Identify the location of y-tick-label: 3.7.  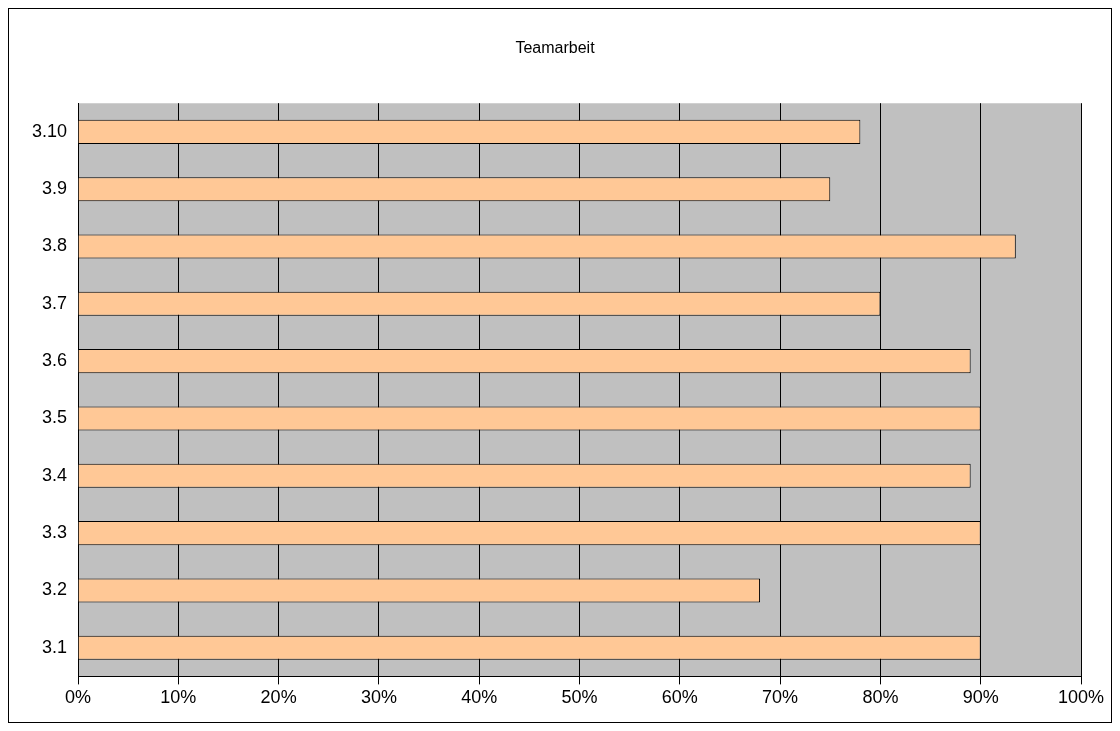
(55, 302).